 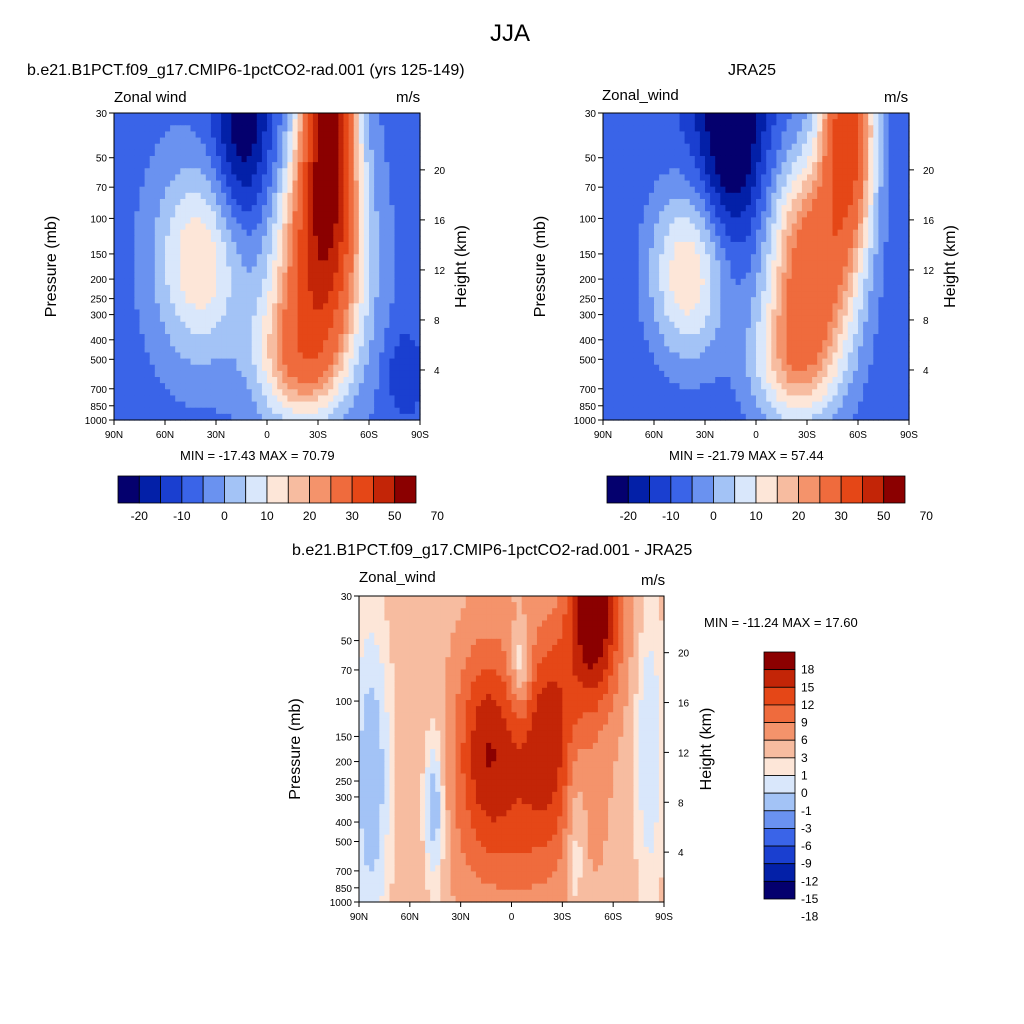 I want to click on panel3-ytick-label-3: 100, so click(x=343, y=702).